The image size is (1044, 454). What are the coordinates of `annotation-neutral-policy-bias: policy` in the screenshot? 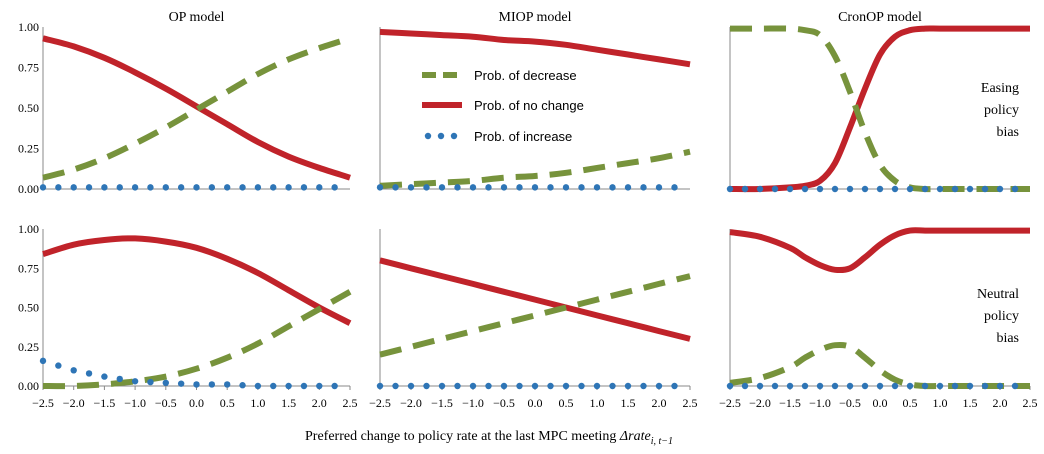 It's located at (1001, 316).